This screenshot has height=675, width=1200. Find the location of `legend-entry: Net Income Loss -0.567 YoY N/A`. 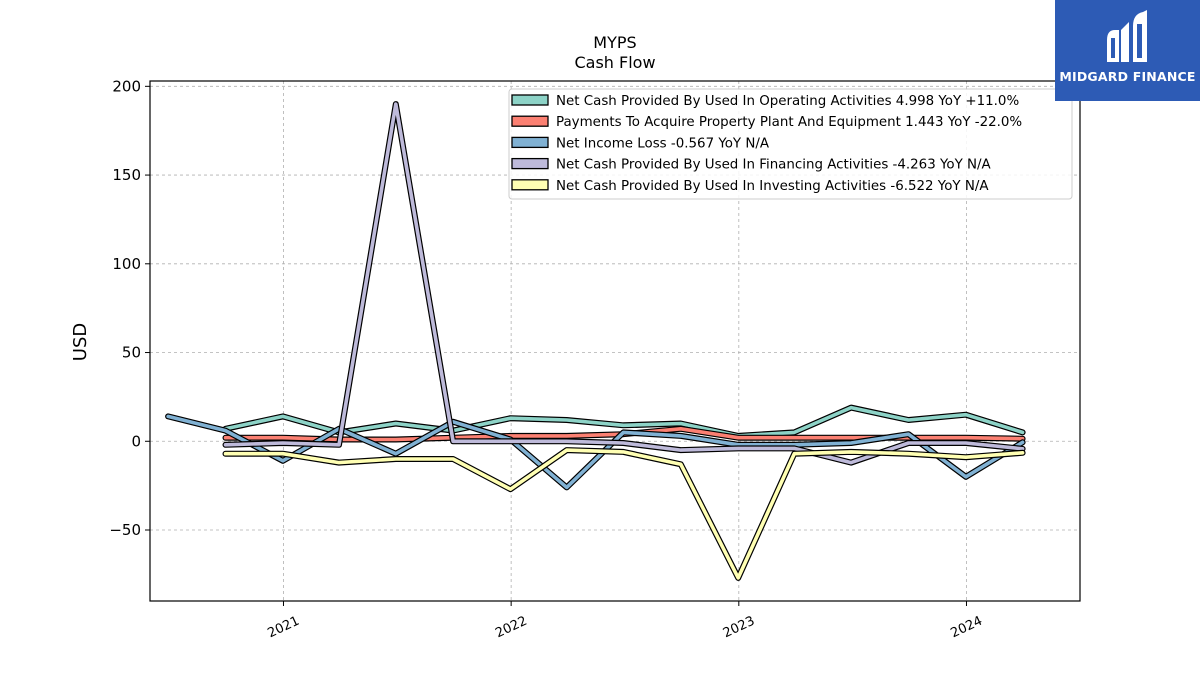

legend-entry: Net Income Loss -0.567 YoY N/A is located at coordinates (663, 143).